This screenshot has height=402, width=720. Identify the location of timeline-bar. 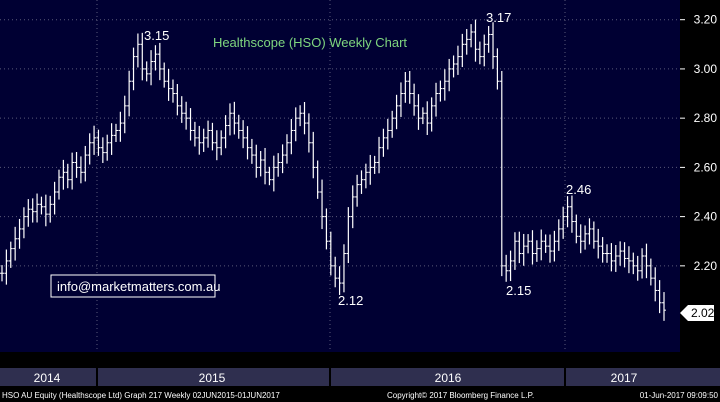
(360, 377).